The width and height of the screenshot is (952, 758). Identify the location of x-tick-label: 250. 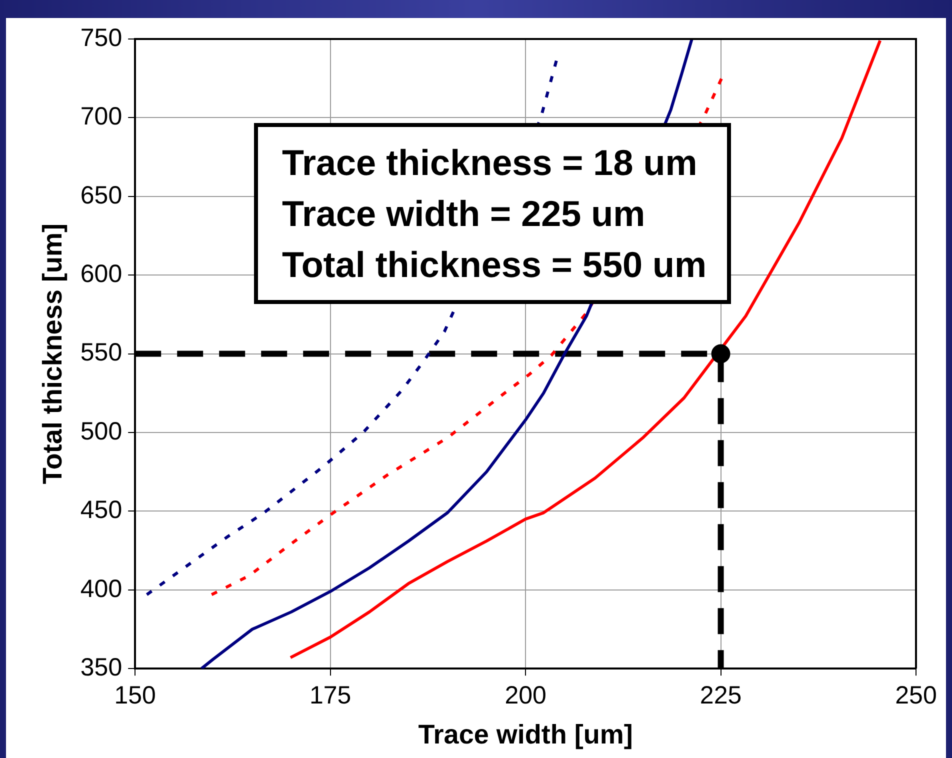
(916, 695).